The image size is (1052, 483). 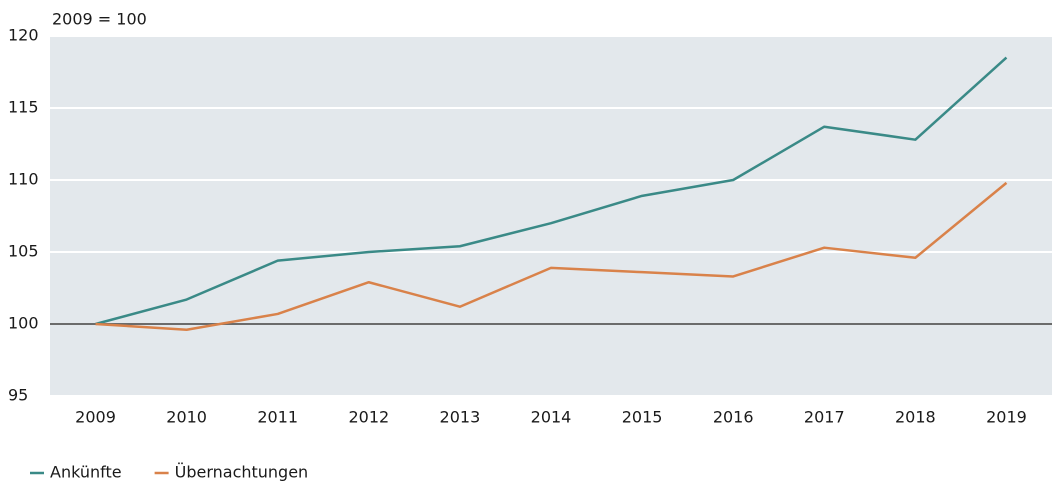 I want to click on legend-label: Ankünfte, so click(x=86, y=472).